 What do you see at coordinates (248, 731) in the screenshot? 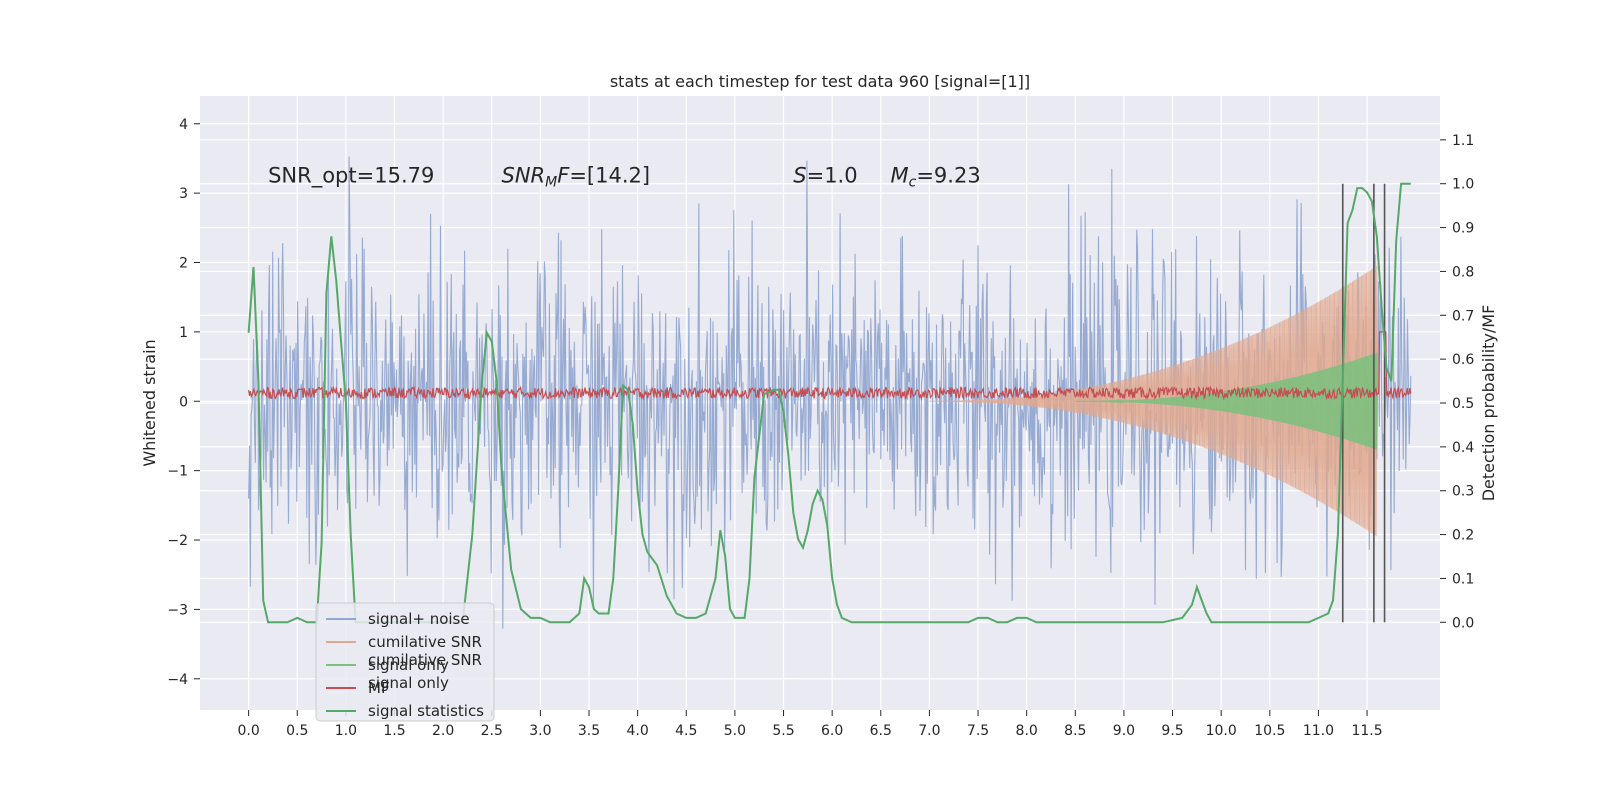
I see `x-tick-label: 0.0` at bounding box center [248, 731].